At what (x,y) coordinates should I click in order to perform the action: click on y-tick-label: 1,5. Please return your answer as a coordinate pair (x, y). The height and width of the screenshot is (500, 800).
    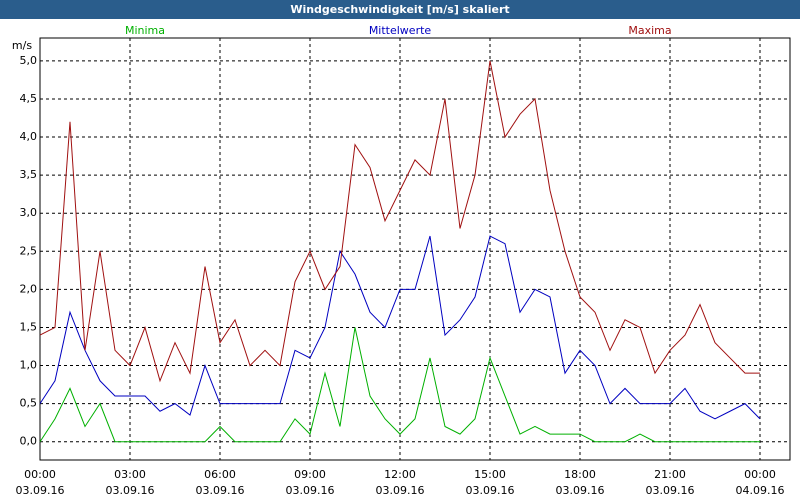
    Looking at the image, I should click on (29, 326).